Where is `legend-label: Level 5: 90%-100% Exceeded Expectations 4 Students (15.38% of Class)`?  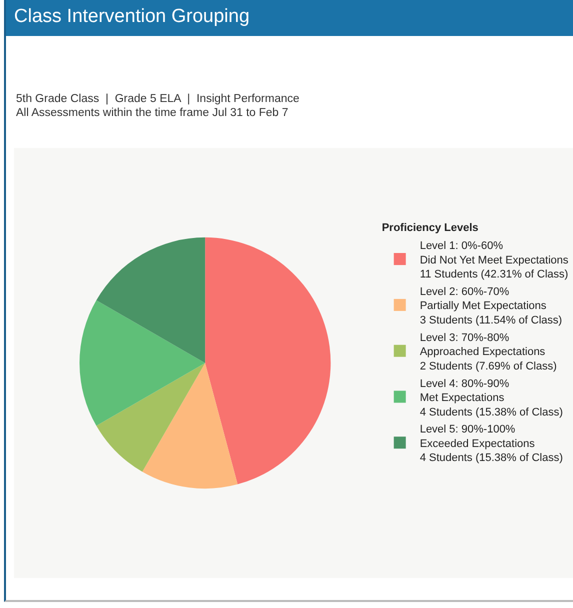
legend-label: Level 5: 90%-100% Exceeded Expectations 4 Students (15.38% of Class) is located at coordinates (491, 444).